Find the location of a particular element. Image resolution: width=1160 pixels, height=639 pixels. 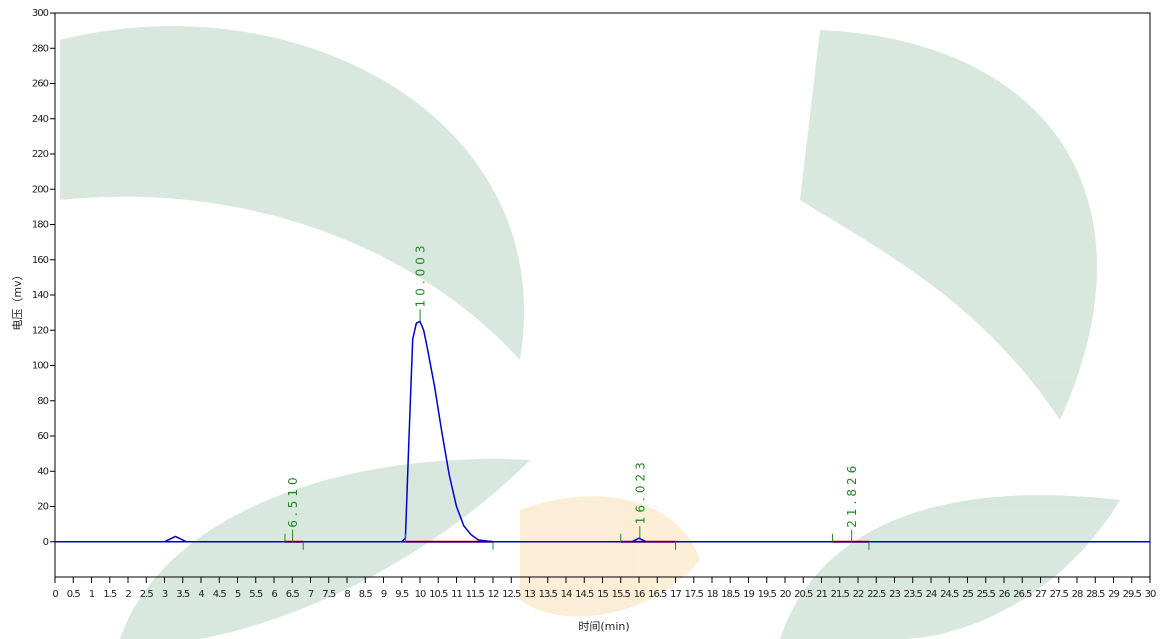

x-tick-label: 21 is located at coordinates (821, 594).